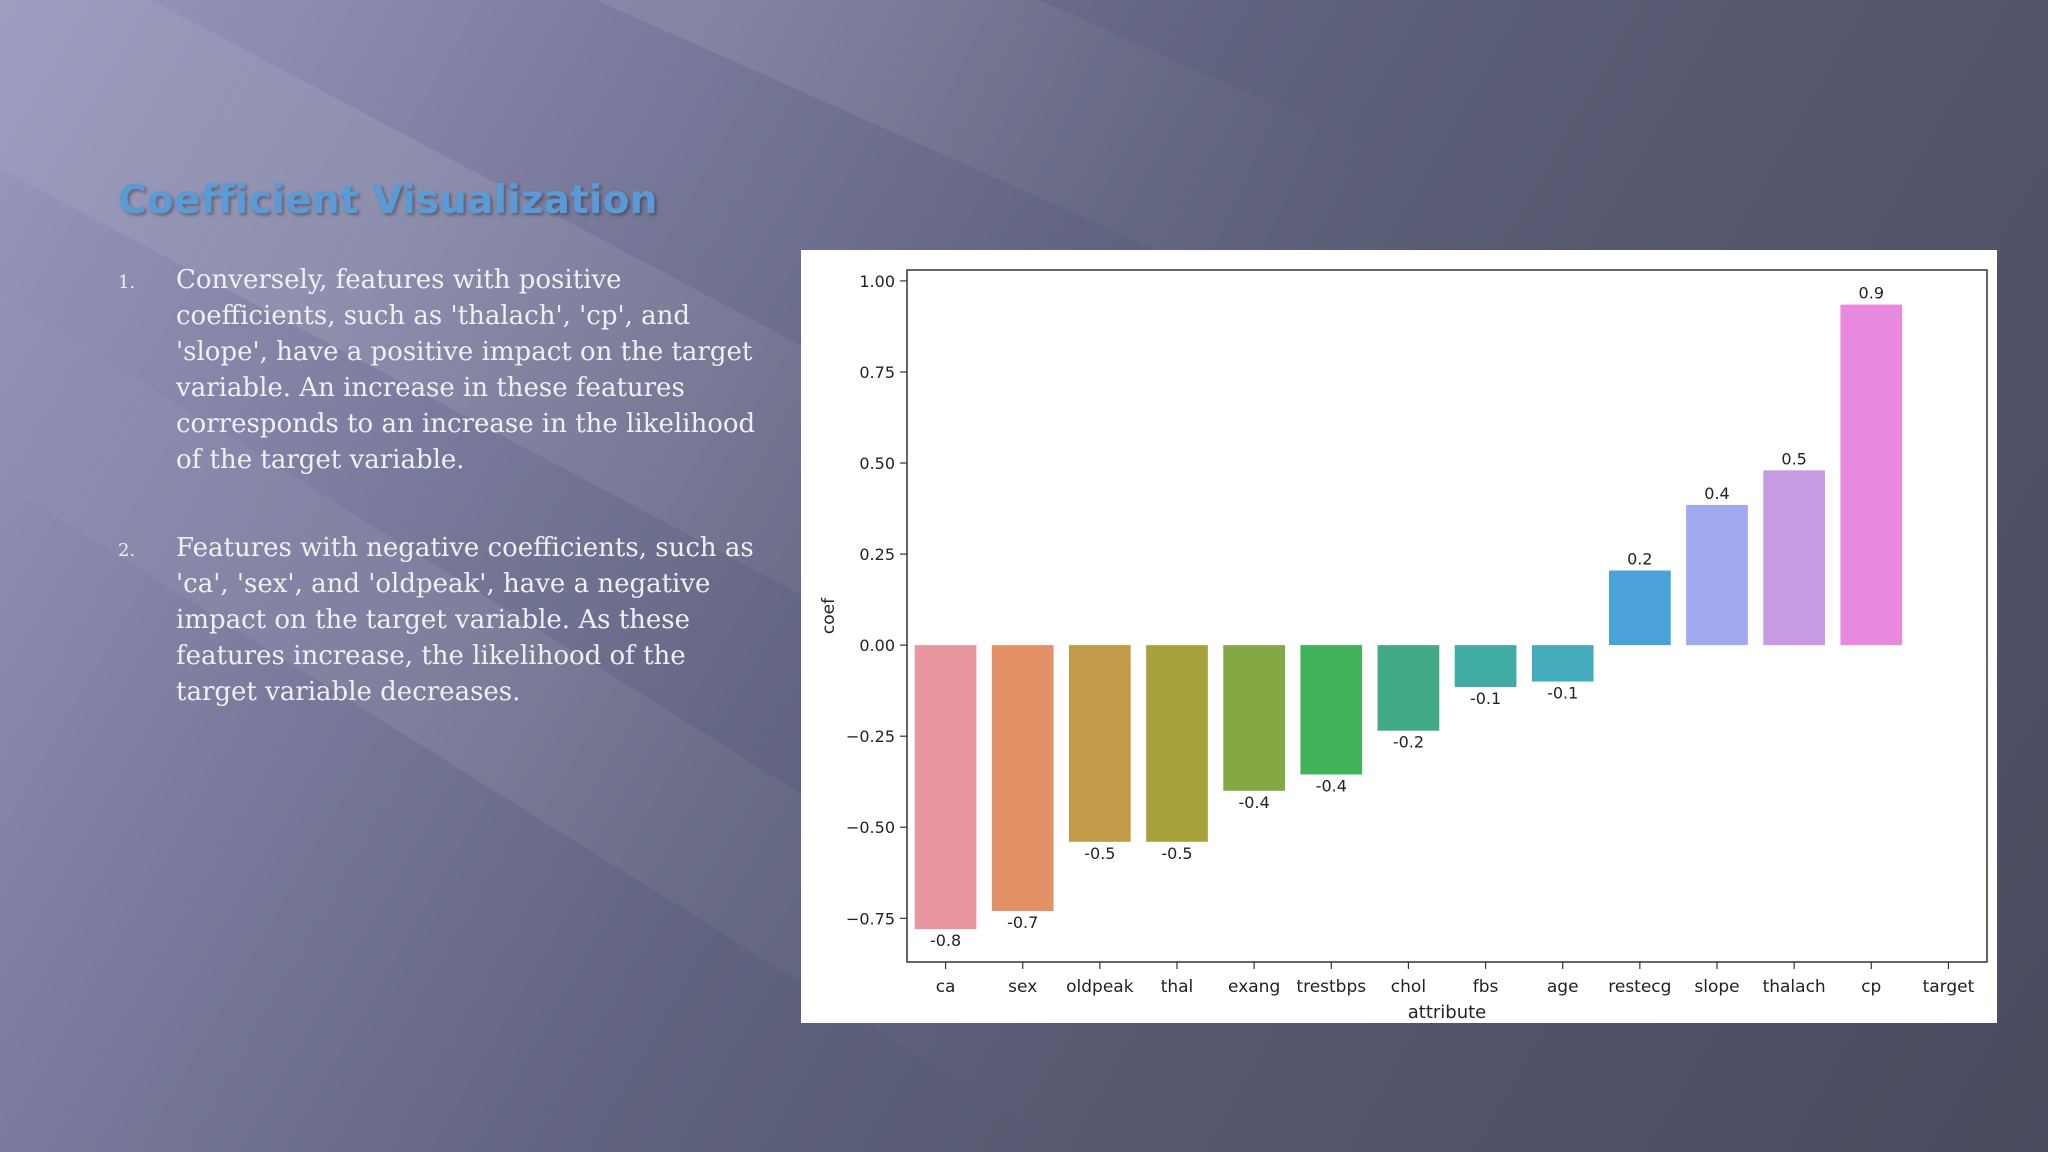  Describe the element at coordinates (945, 940) in the screenshot. I see `data-label-ca: -0.8` at that location.